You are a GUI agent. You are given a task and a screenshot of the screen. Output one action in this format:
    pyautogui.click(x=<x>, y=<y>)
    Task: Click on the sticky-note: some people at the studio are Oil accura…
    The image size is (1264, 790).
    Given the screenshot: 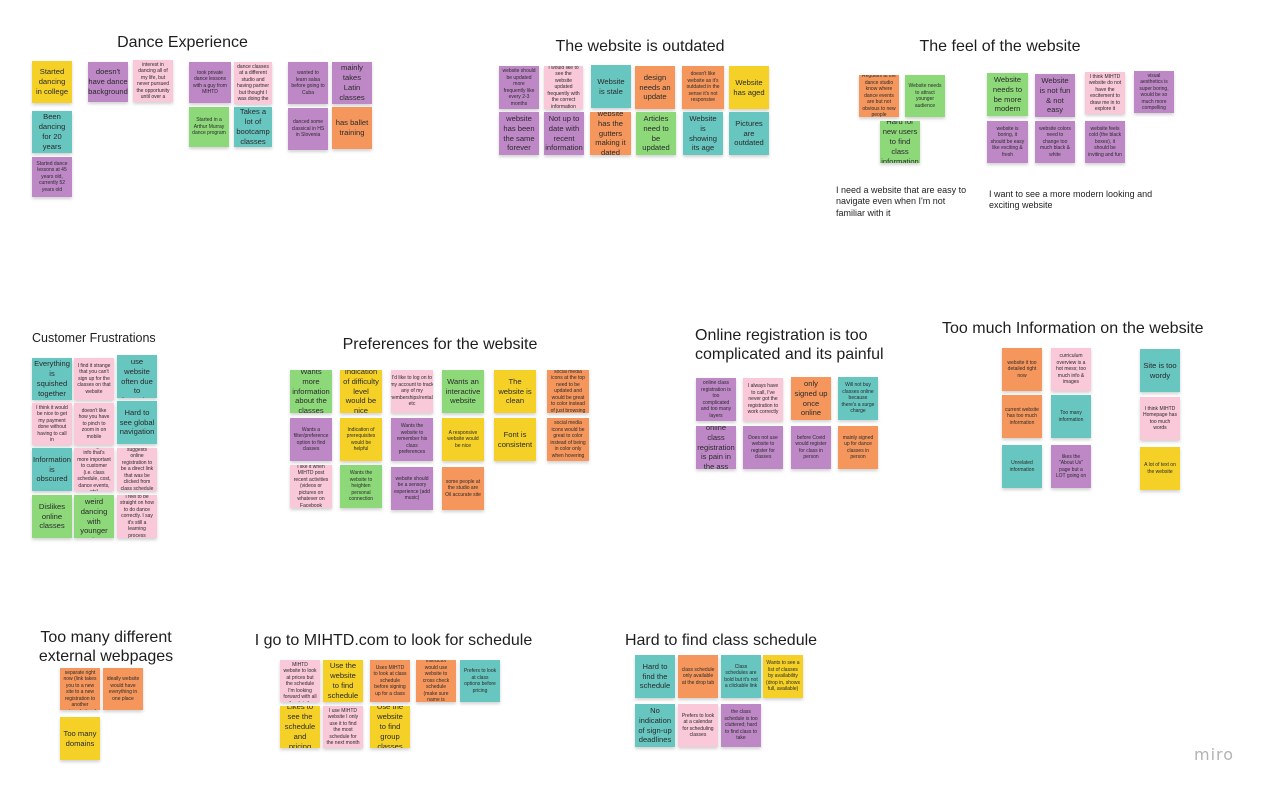 What is the action you would take?
    pyautogui.click(x=463, y=488)
    